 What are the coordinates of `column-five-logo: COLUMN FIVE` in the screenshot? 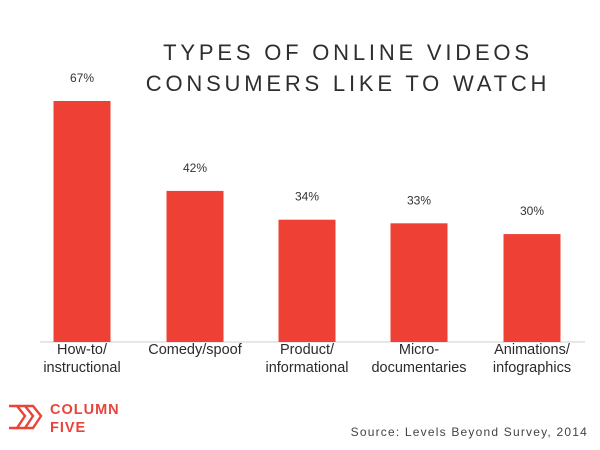 It's located at (76, 418).